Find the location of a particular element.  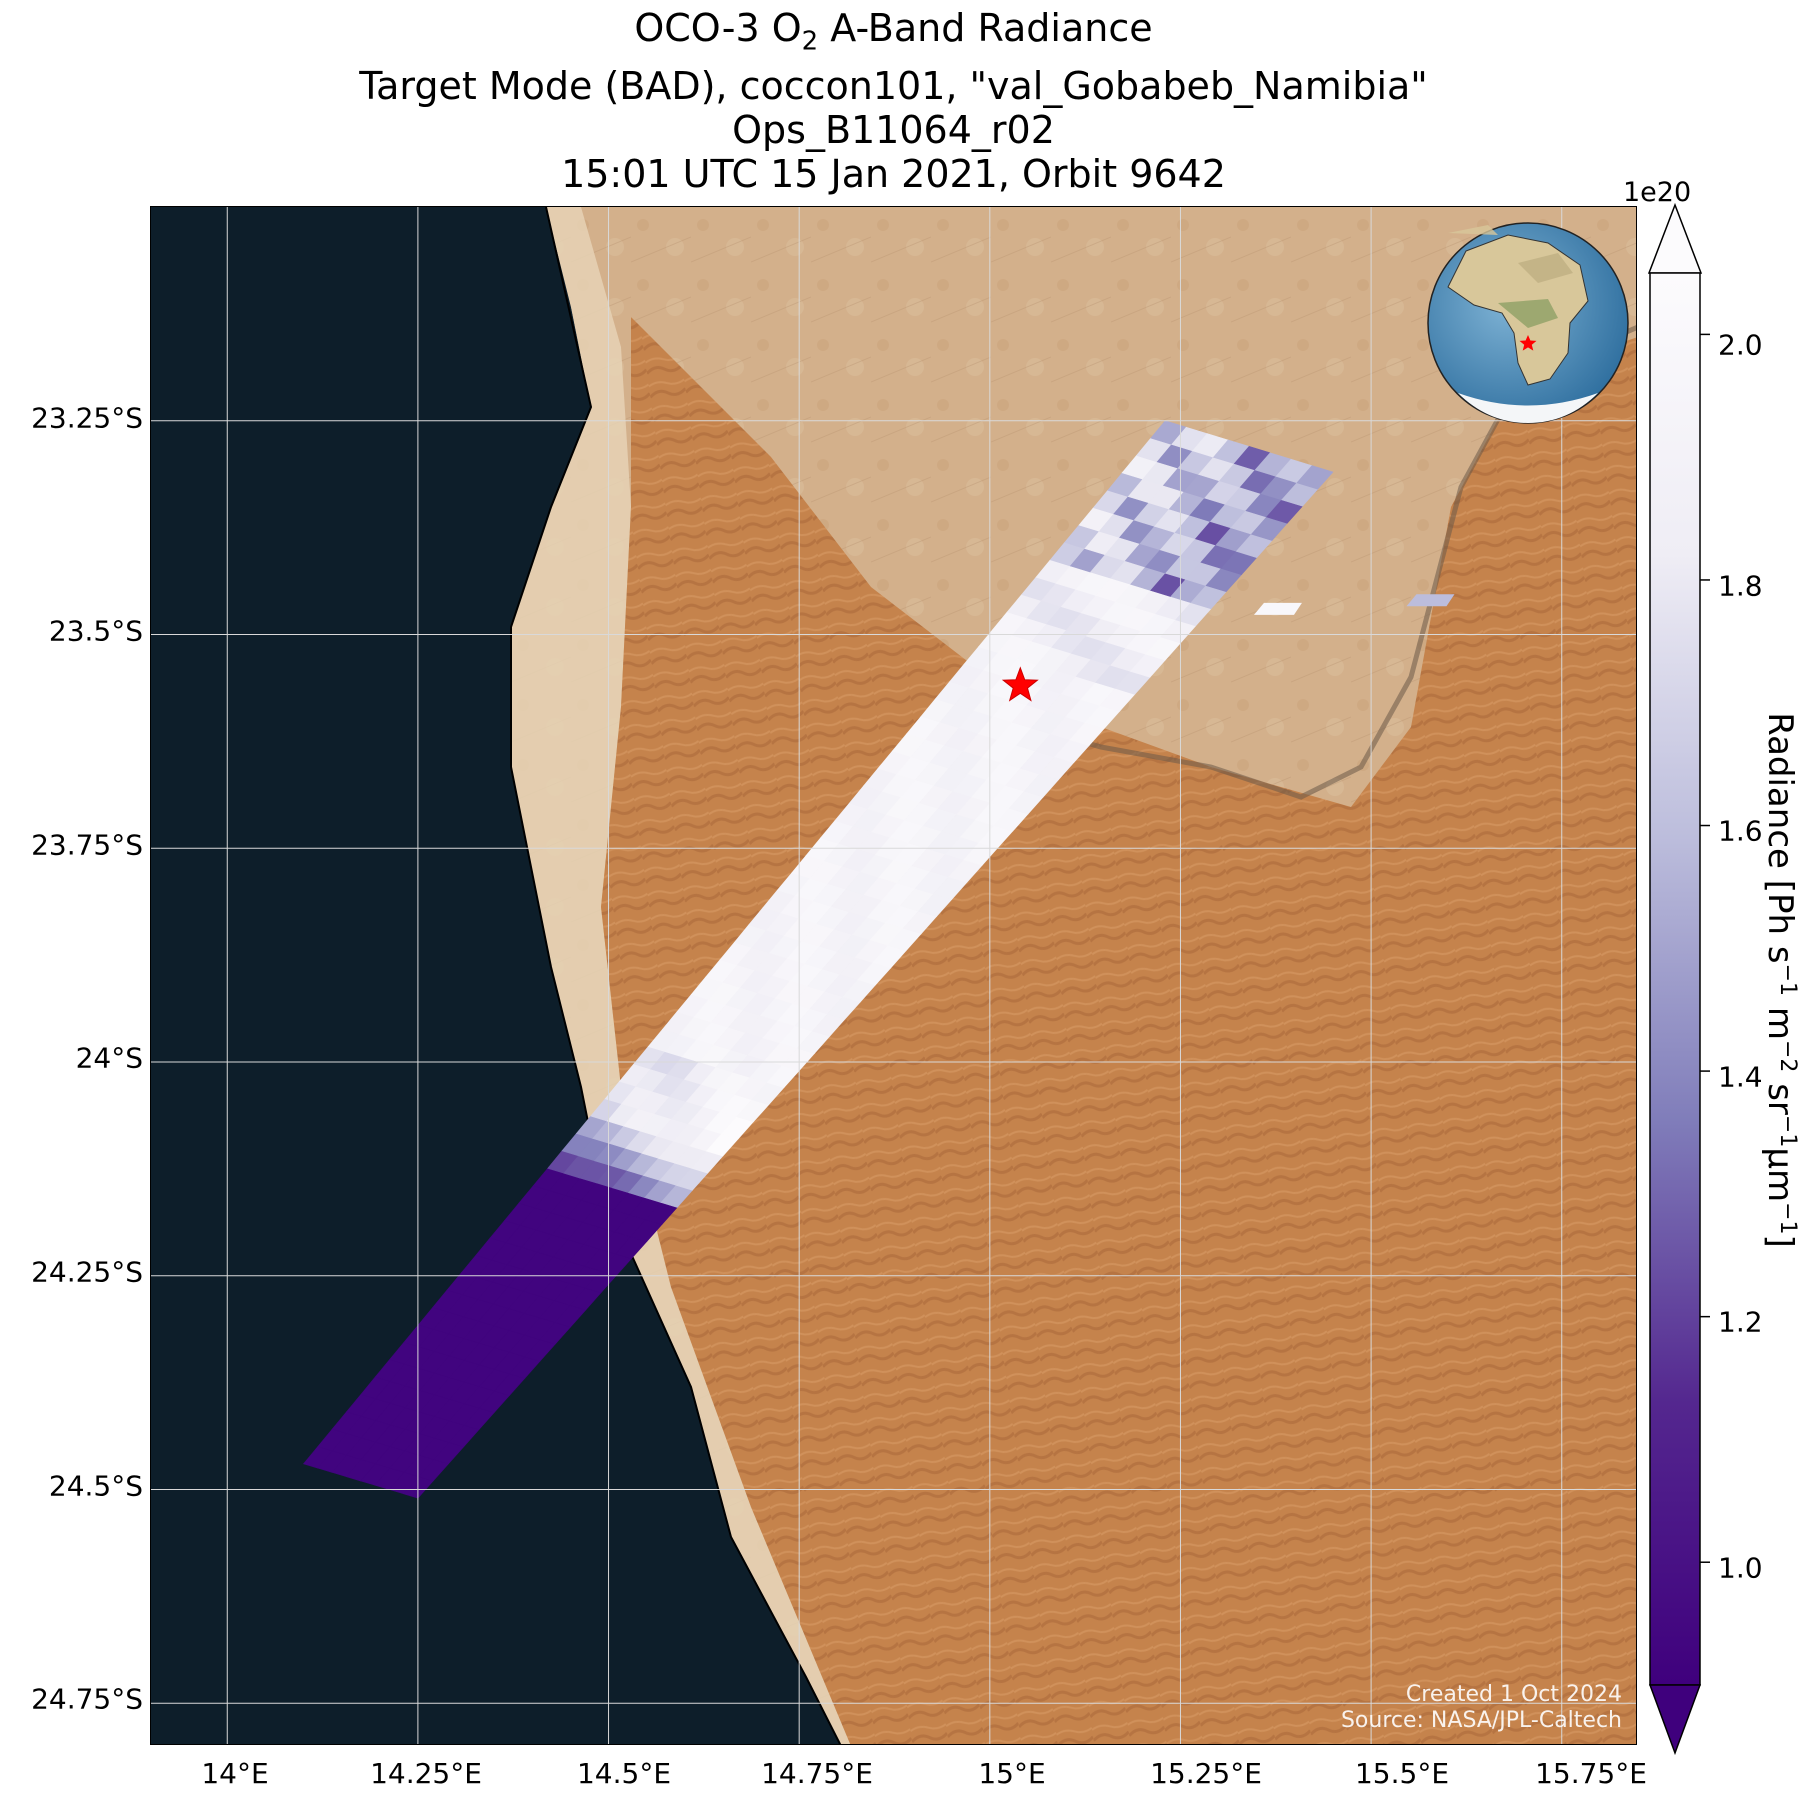

colorbar-tick-label: 2.0 is located at coordinates (1740, 345).